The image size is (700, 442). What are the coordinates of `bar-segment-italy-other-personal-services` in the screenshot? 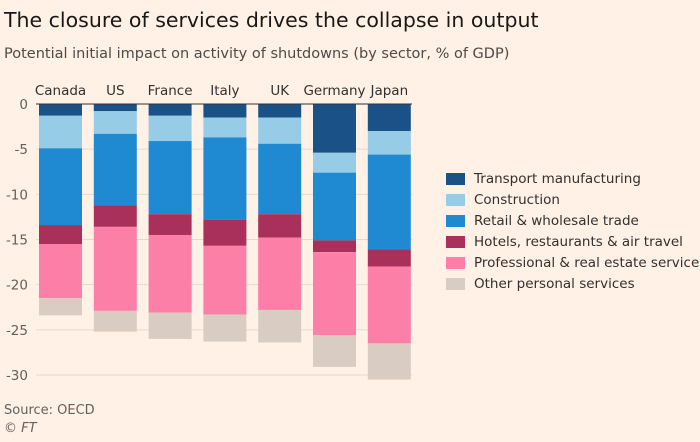 It's located at (225, 328).